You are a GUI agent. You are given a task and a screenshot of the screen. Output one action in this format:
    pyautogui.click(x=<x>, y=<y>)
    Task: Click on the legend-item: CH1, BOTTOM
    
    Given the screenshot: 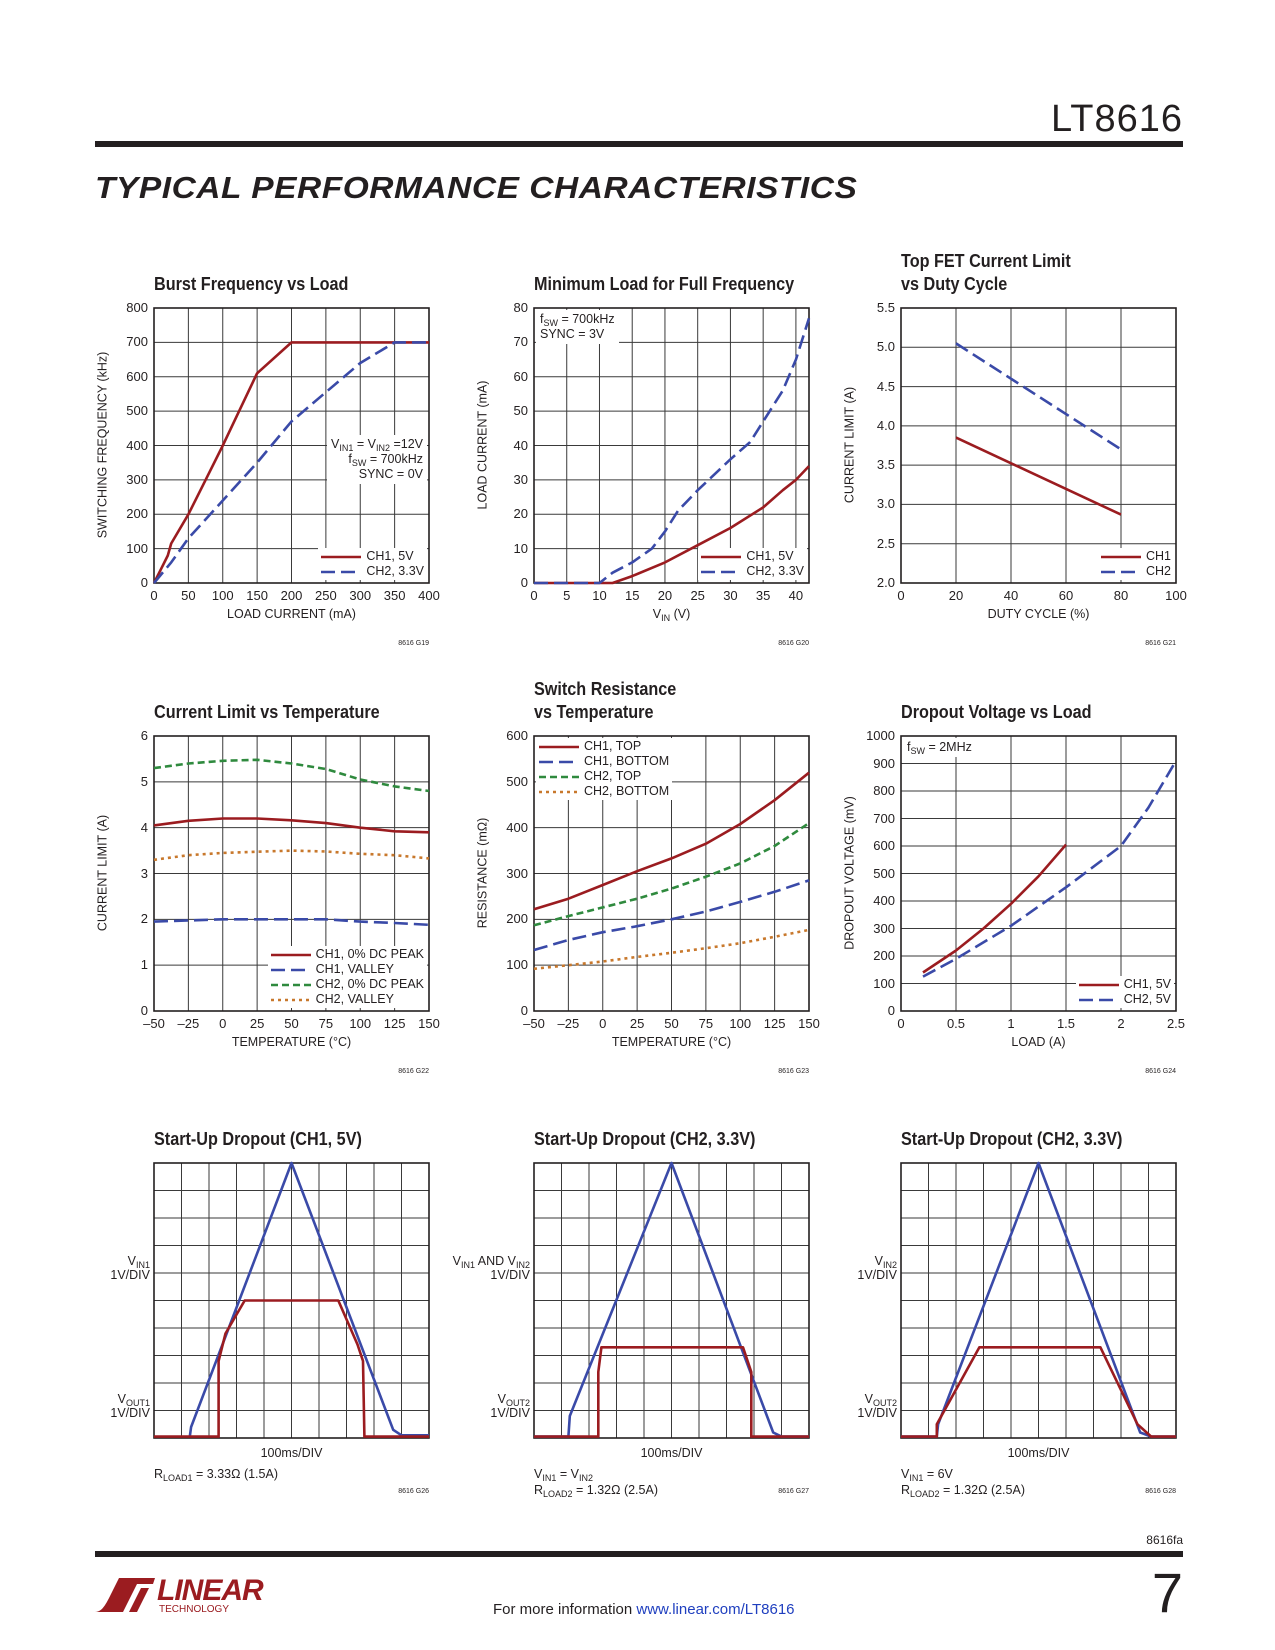 What is the action you would take?
    pyautogui.click(x=604, y=761)
    